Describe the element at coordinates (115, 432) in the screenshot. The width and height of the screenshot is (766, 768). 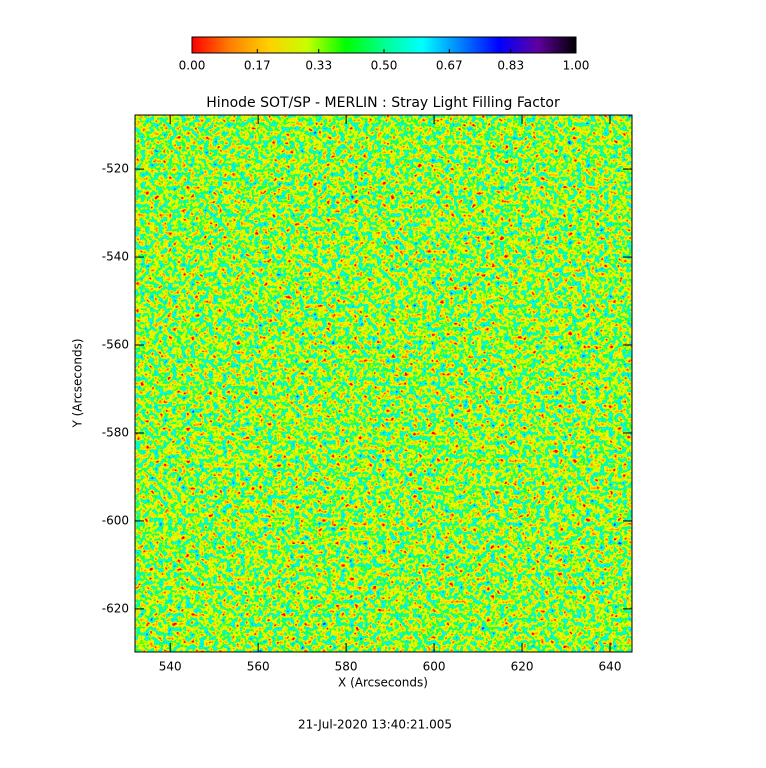
I see `y-tick-label: -580` at that location.